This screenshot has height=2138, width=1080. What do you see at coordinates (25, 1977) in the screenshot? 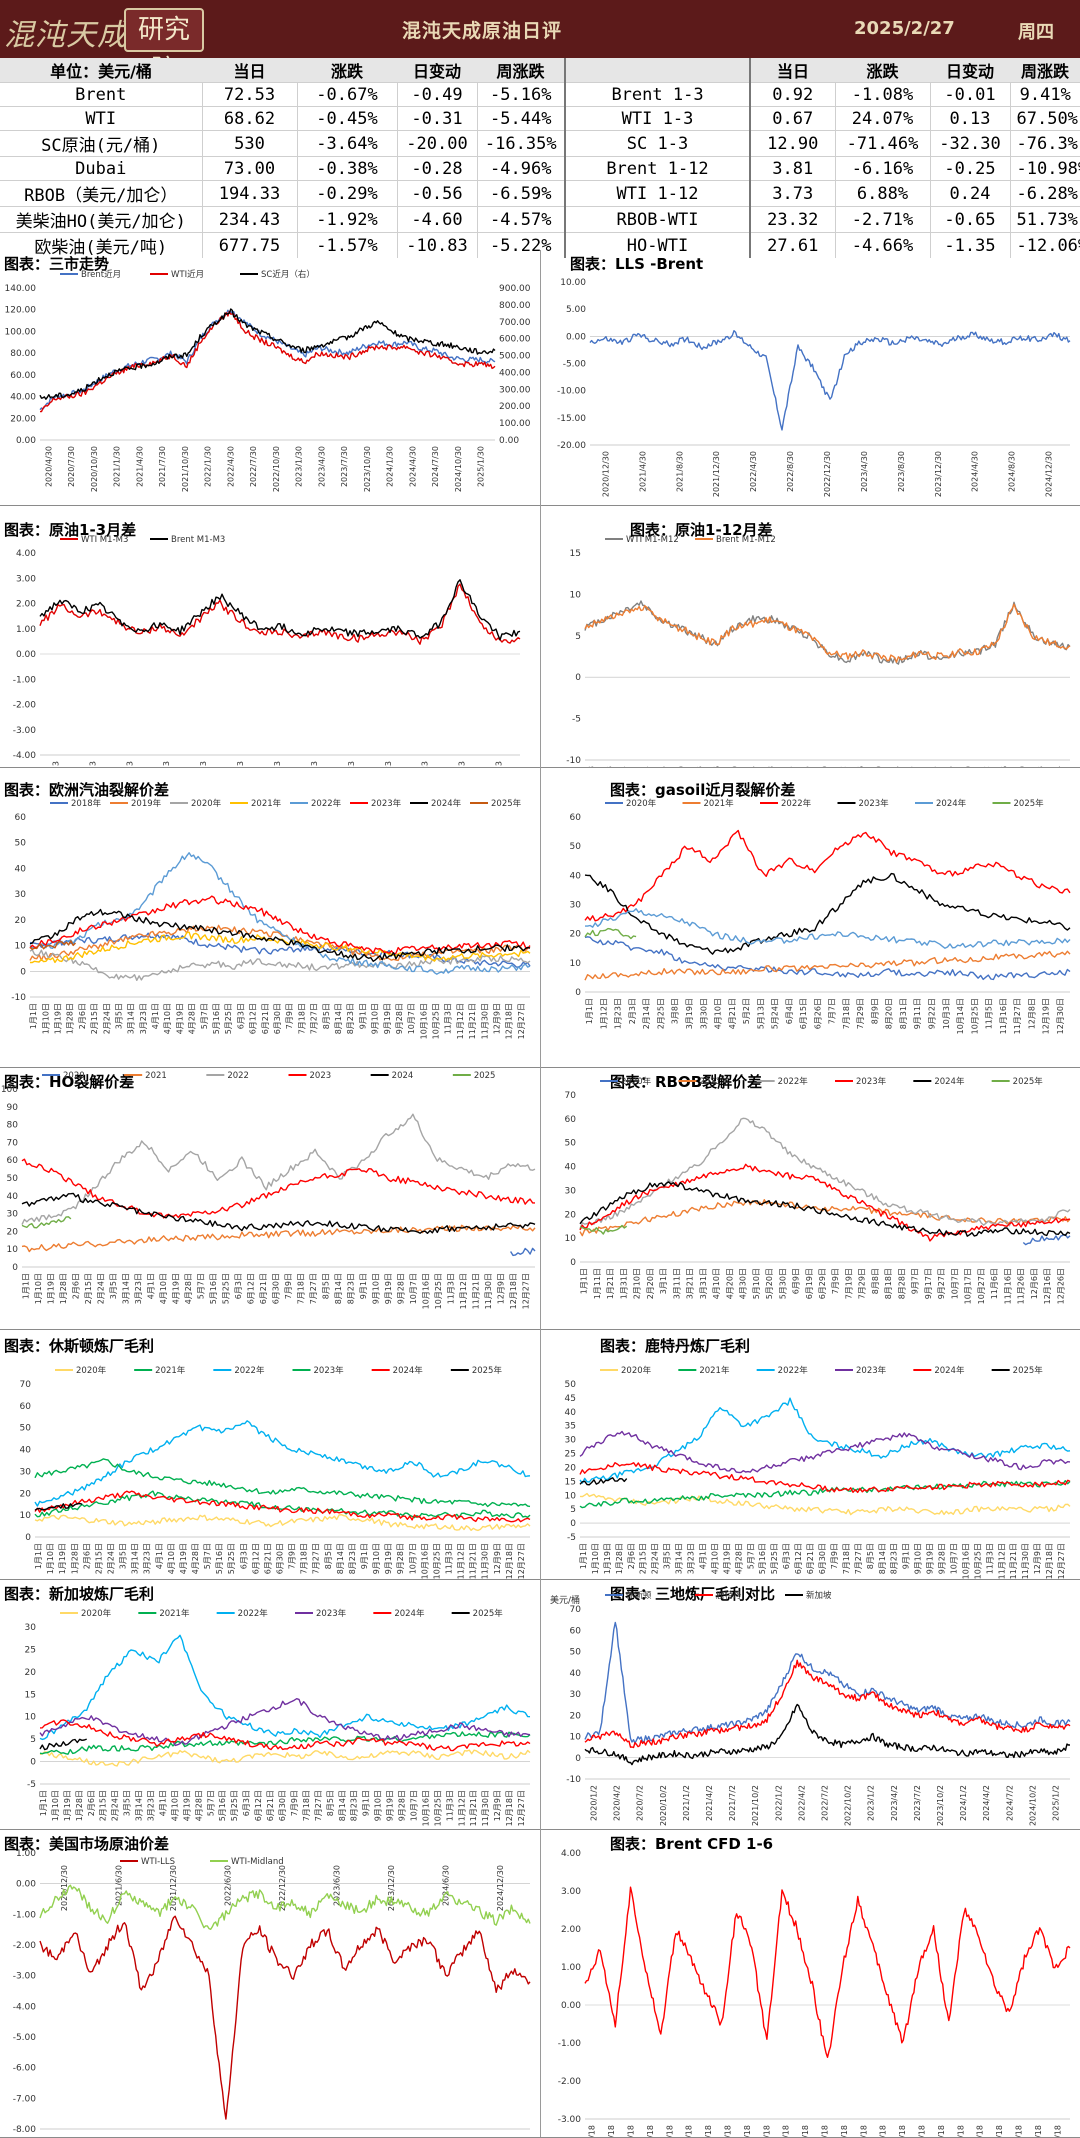
I see `y-tick-label: -3.00` at bounding box center [25, 1977].